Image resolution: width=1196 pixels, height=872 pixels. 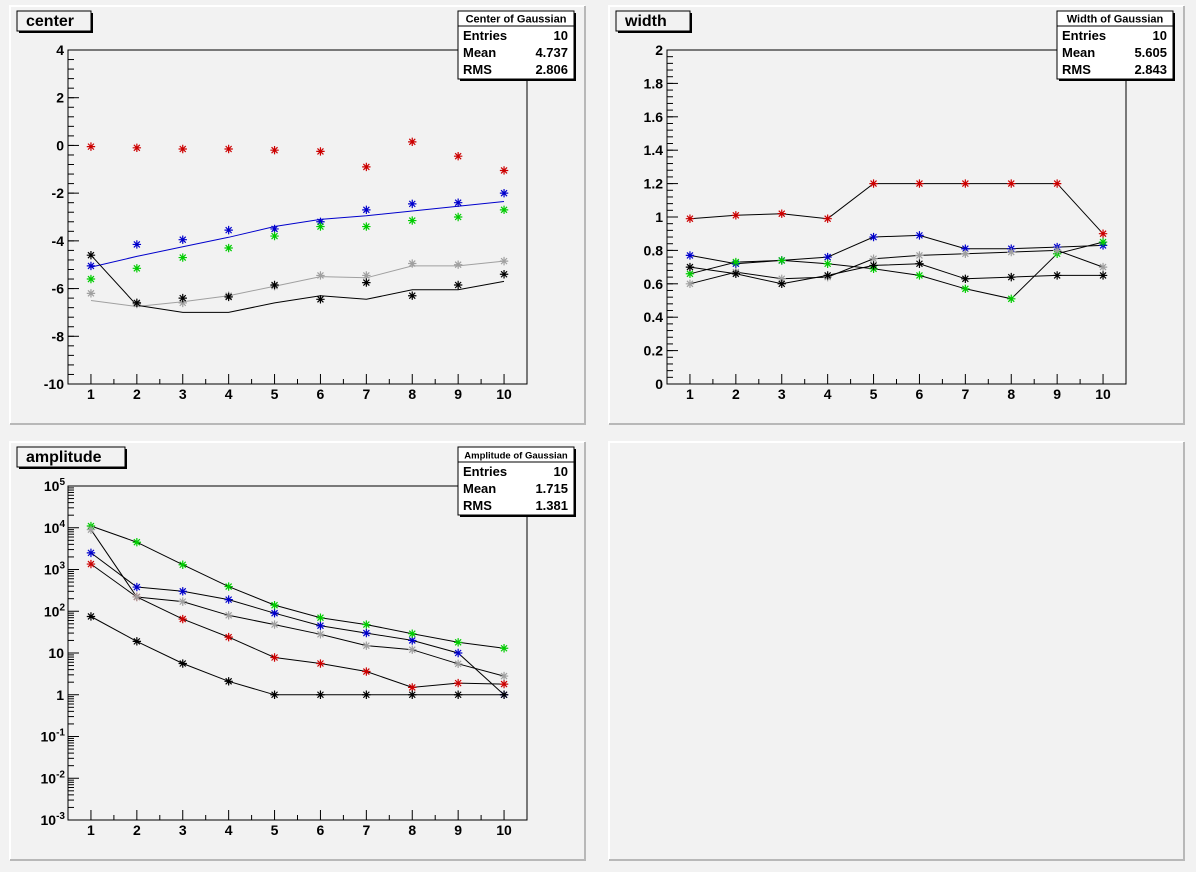 I want to click on title-text: center, so click(x=50, y=21).